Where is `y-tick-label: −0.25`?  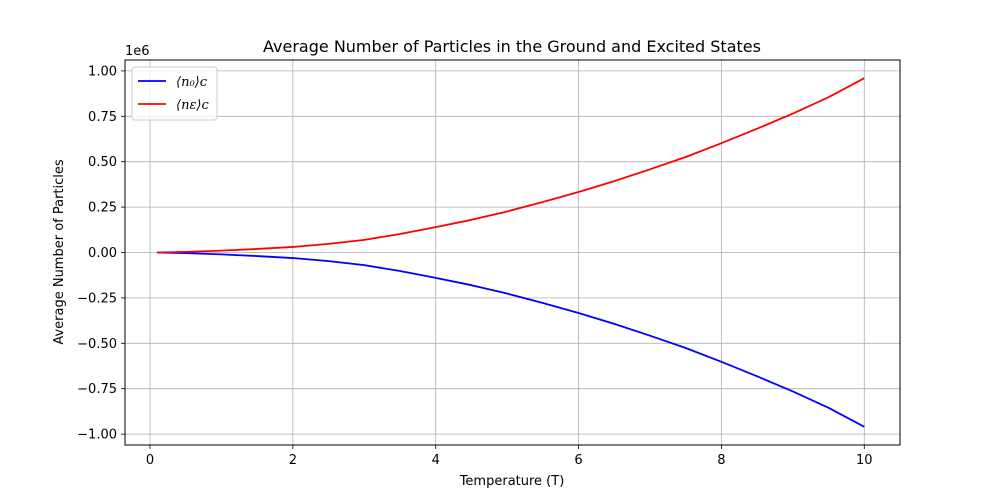
y-tick-label: −0.25 is located at coordinates (97, 298).